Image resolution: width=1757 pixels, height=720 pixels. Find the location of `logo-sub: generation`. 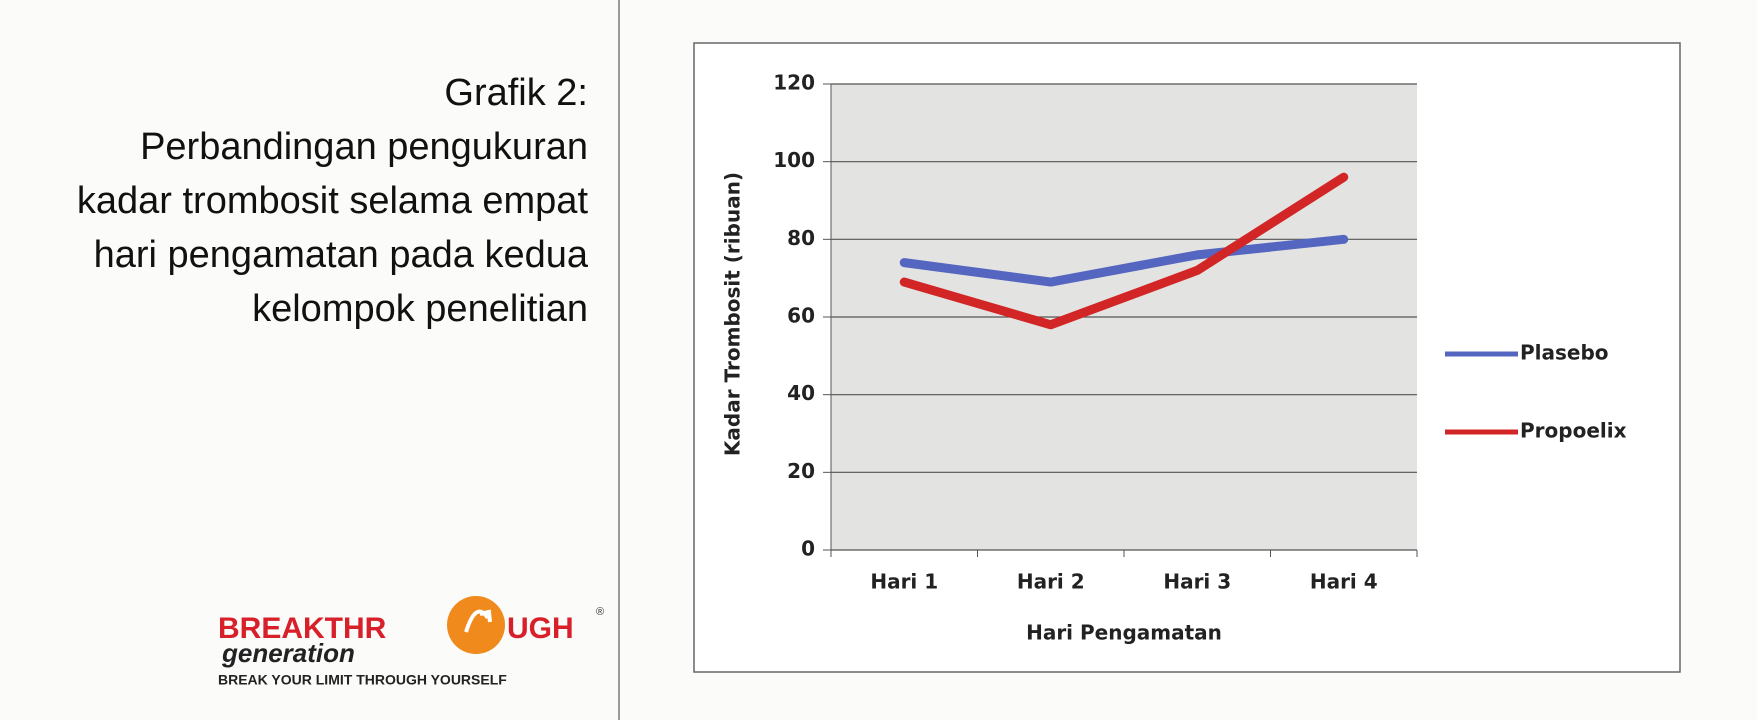

logo-sub: generation is located at coordinates (288, 653).